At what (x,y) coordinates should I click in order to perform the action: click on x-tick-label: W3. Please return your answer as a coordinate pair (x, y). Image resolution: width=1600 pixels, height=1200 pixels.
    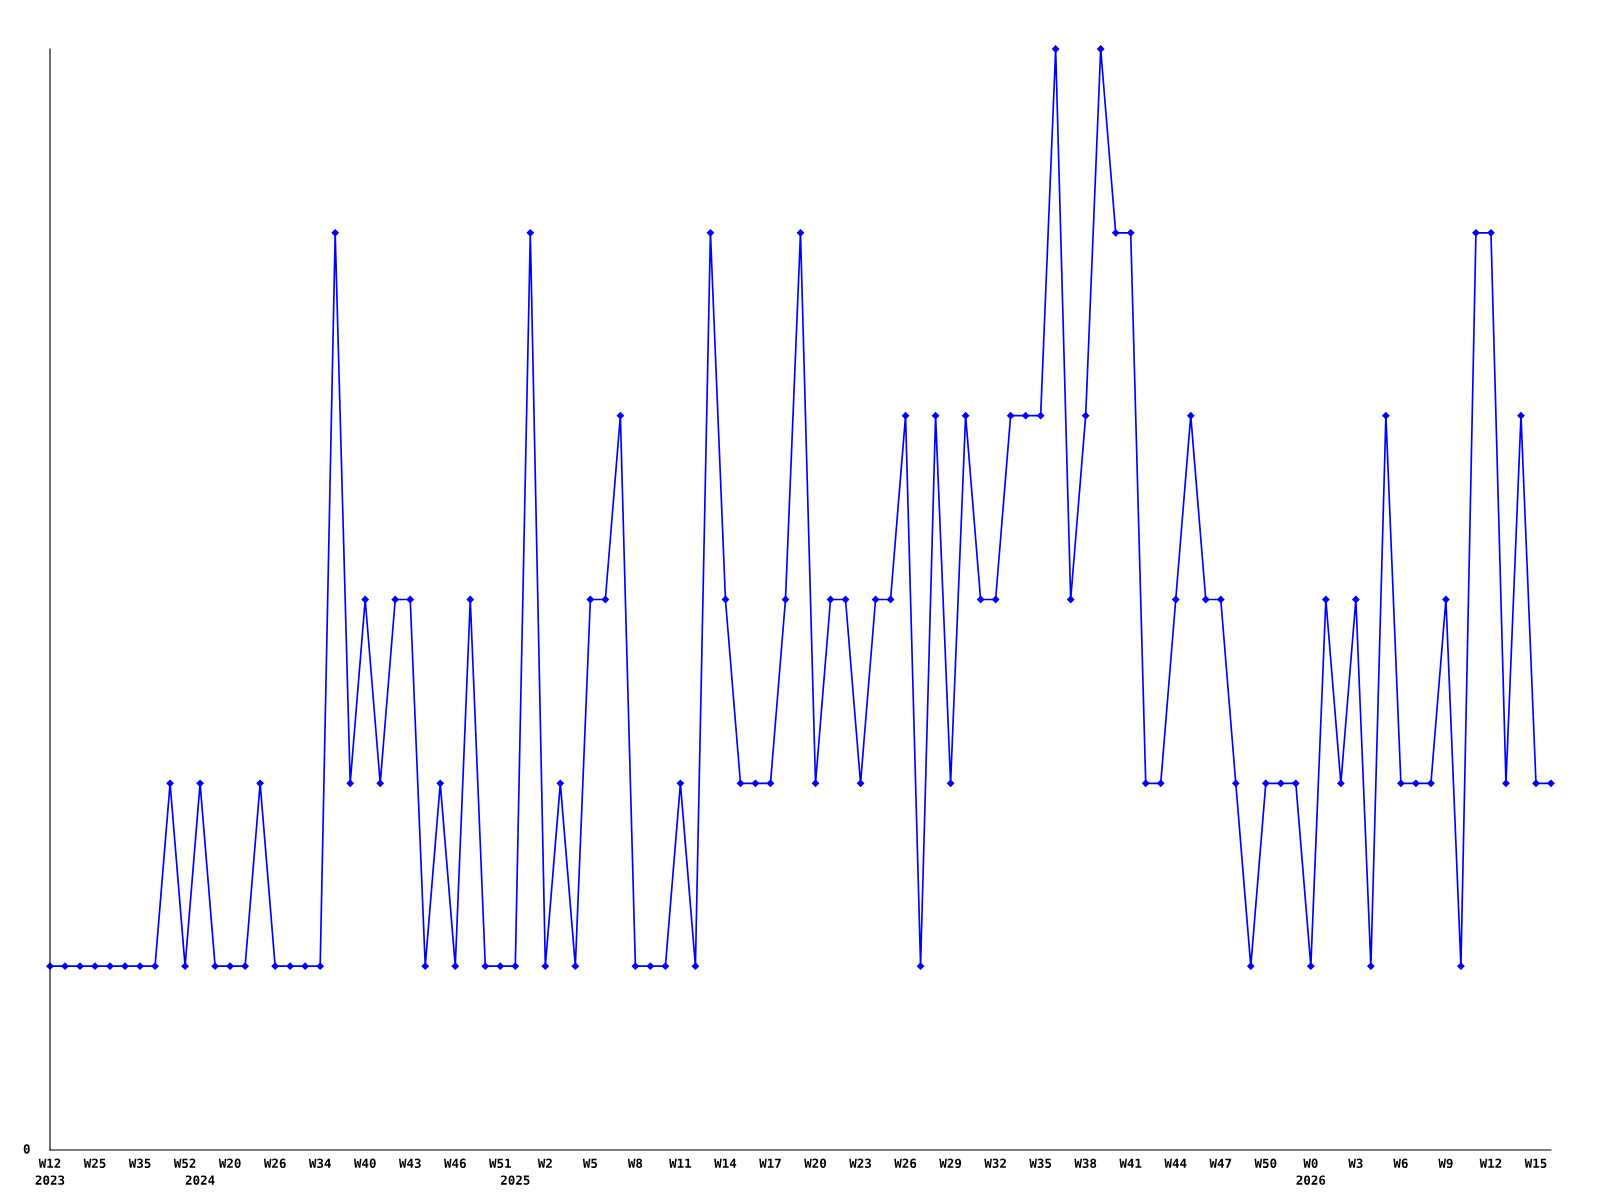
    Looking at the image, I should click on (1355, 1163).